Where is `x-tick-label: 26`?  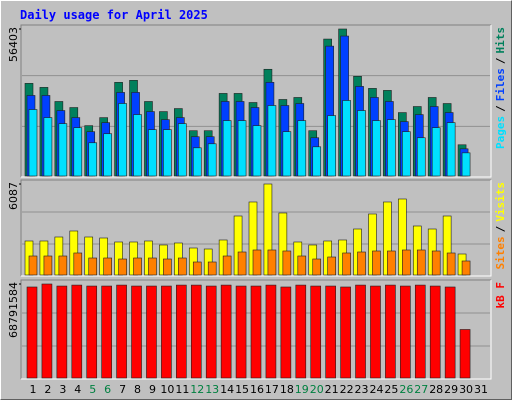
x-tick-label: 26 is located at coordinates (406, 389).